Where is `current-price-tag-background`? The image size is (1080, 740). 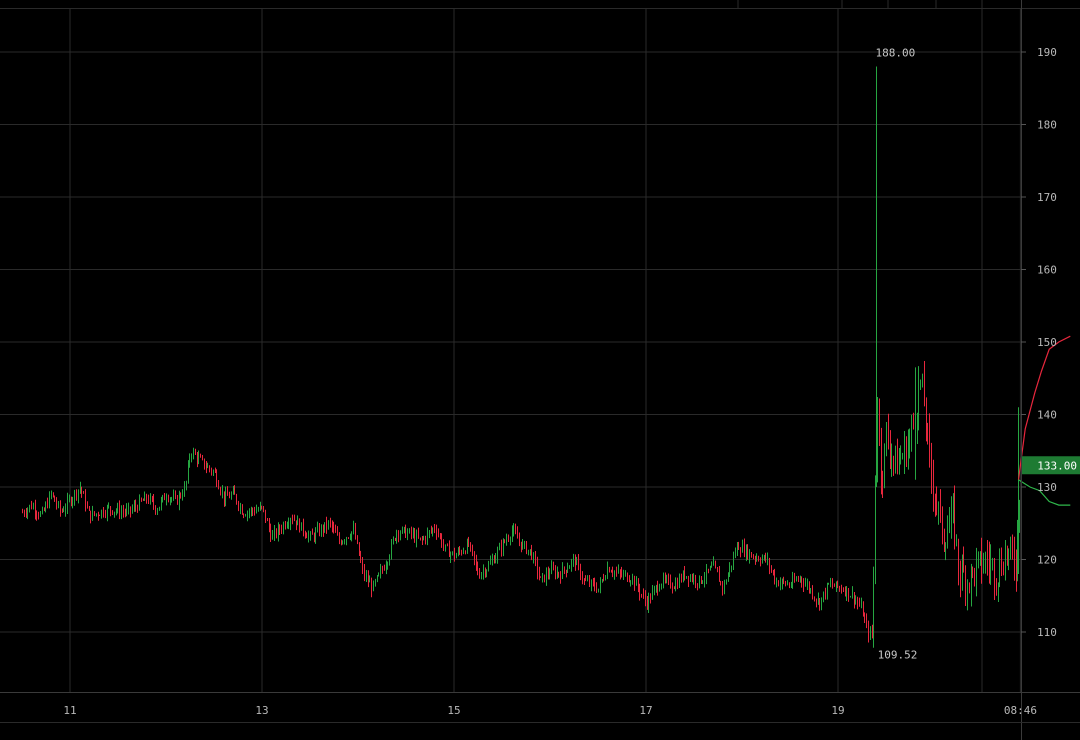 current-price-tag-background is located at coordinates (1051, 465).